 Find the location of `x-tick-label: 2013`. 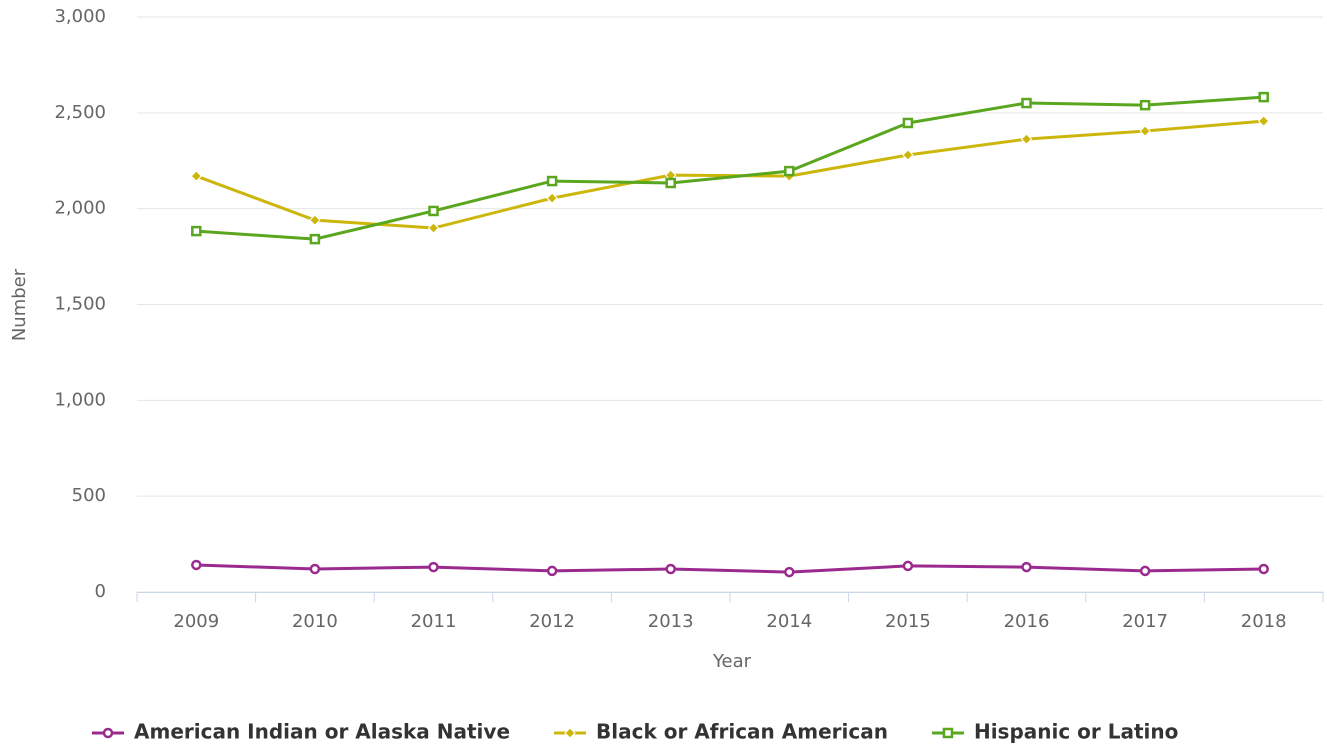

x-tick-label: 2013 is located at coordinates (671, 621).